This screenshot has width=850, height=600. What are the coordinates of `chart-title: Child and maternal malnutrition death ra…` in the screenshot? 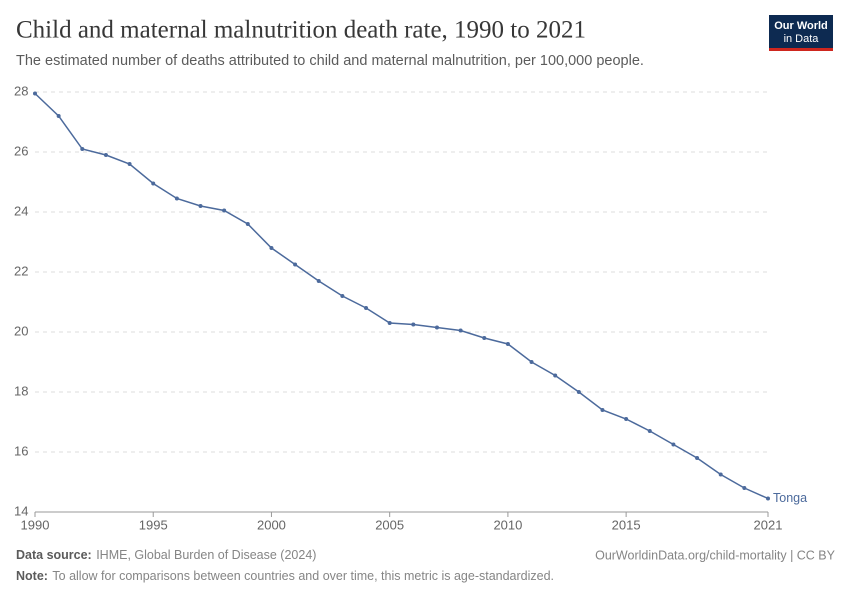 It's located at (301, 30).